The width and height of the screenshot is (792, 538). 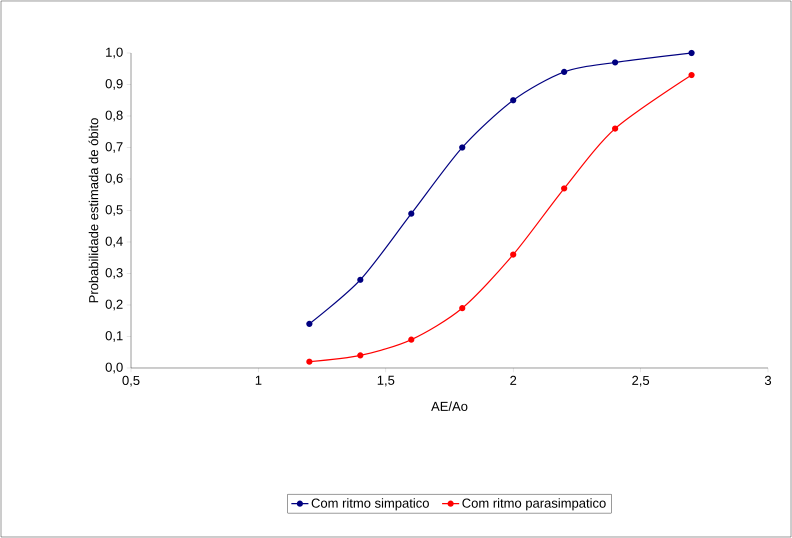 What do you see at coordinates (449, 406) in the screenshot?
I see `x-axis-title: AE/Ao` at bounding box center [449, 406].